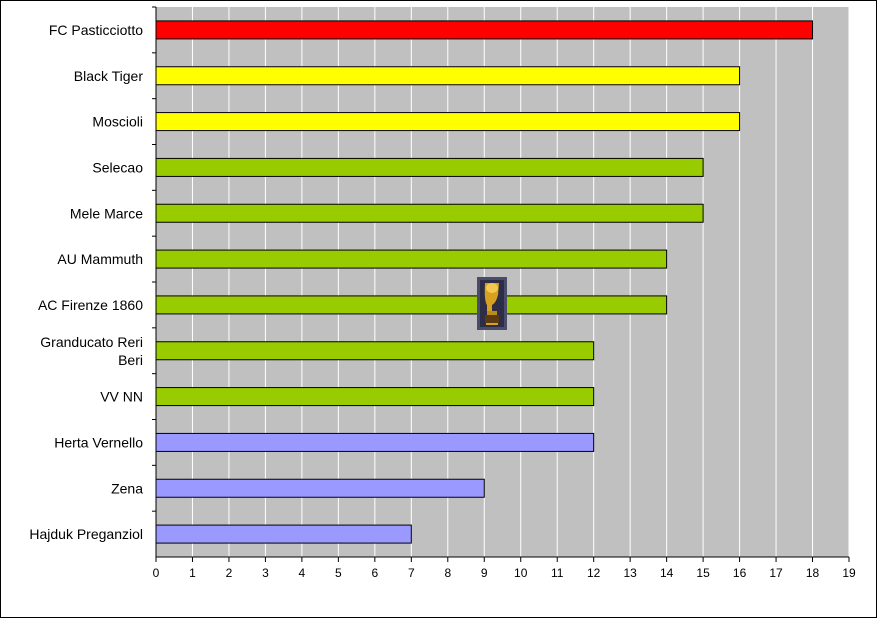 The image size is (877, 619). What do you see at coordinates (594, 573) in the screenshot?
I see `x-tick-label: 12` at bounding box center [594, 573].